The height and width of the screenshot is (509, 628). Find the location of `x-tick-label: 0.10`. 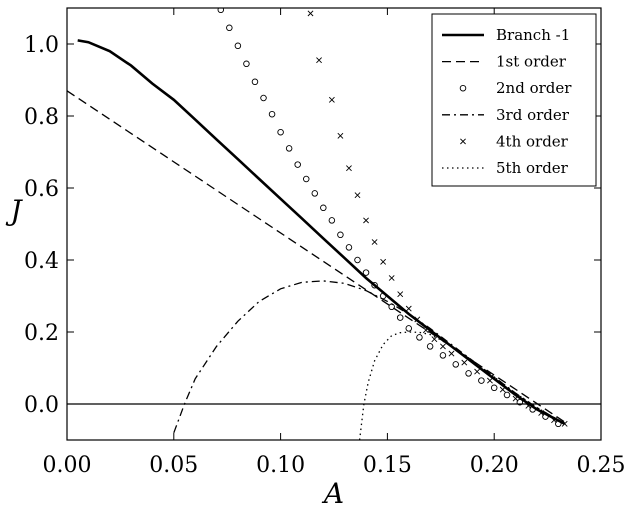

x-tick-label: 0.10 is located at coordinates (280, 465).